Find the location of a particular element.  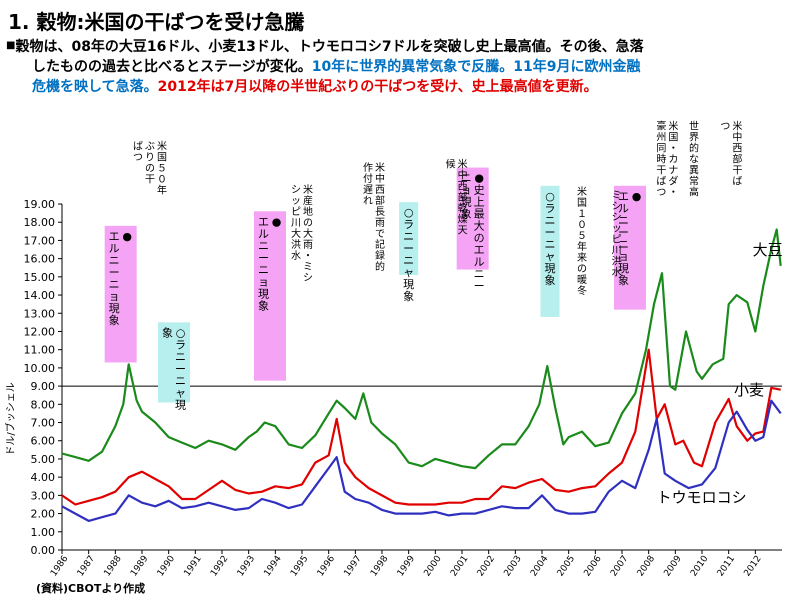

x-tick-label: 1996 is located at coordinates (326, 566).